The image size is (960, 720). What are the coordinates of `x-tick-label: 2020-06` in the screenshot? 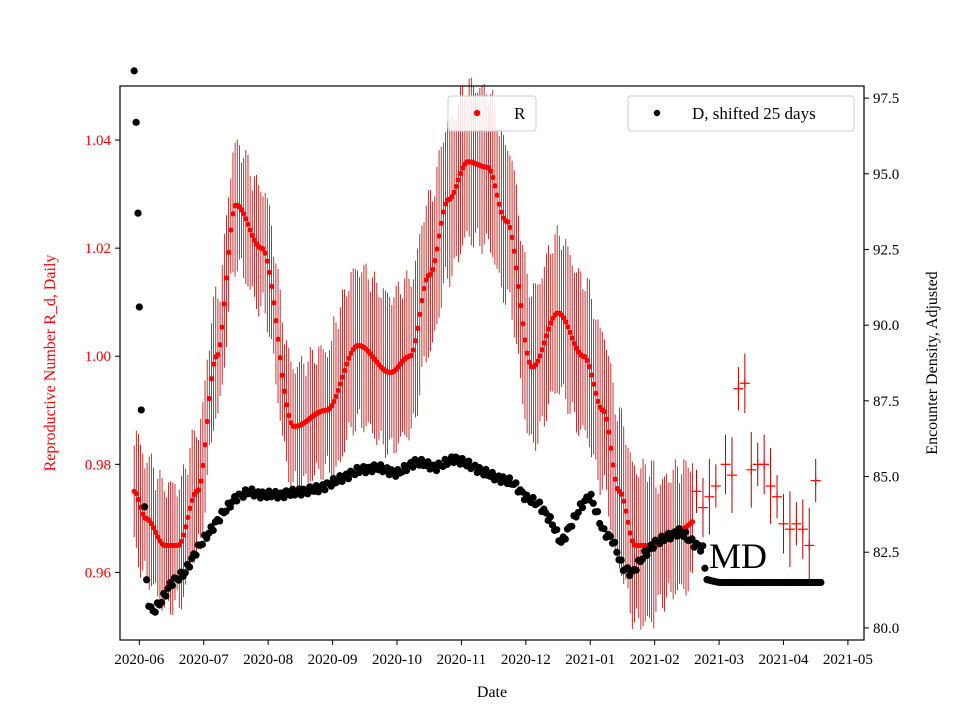 It's located at (139, 660).